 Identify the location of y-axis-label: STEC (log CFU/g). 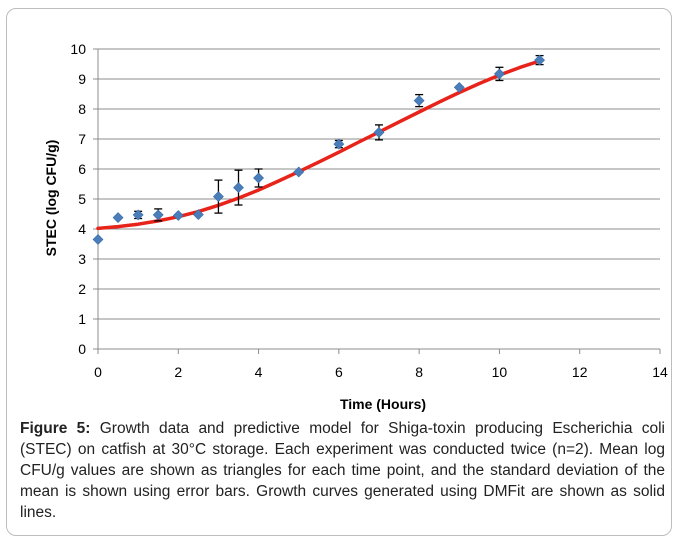
(51, 198).